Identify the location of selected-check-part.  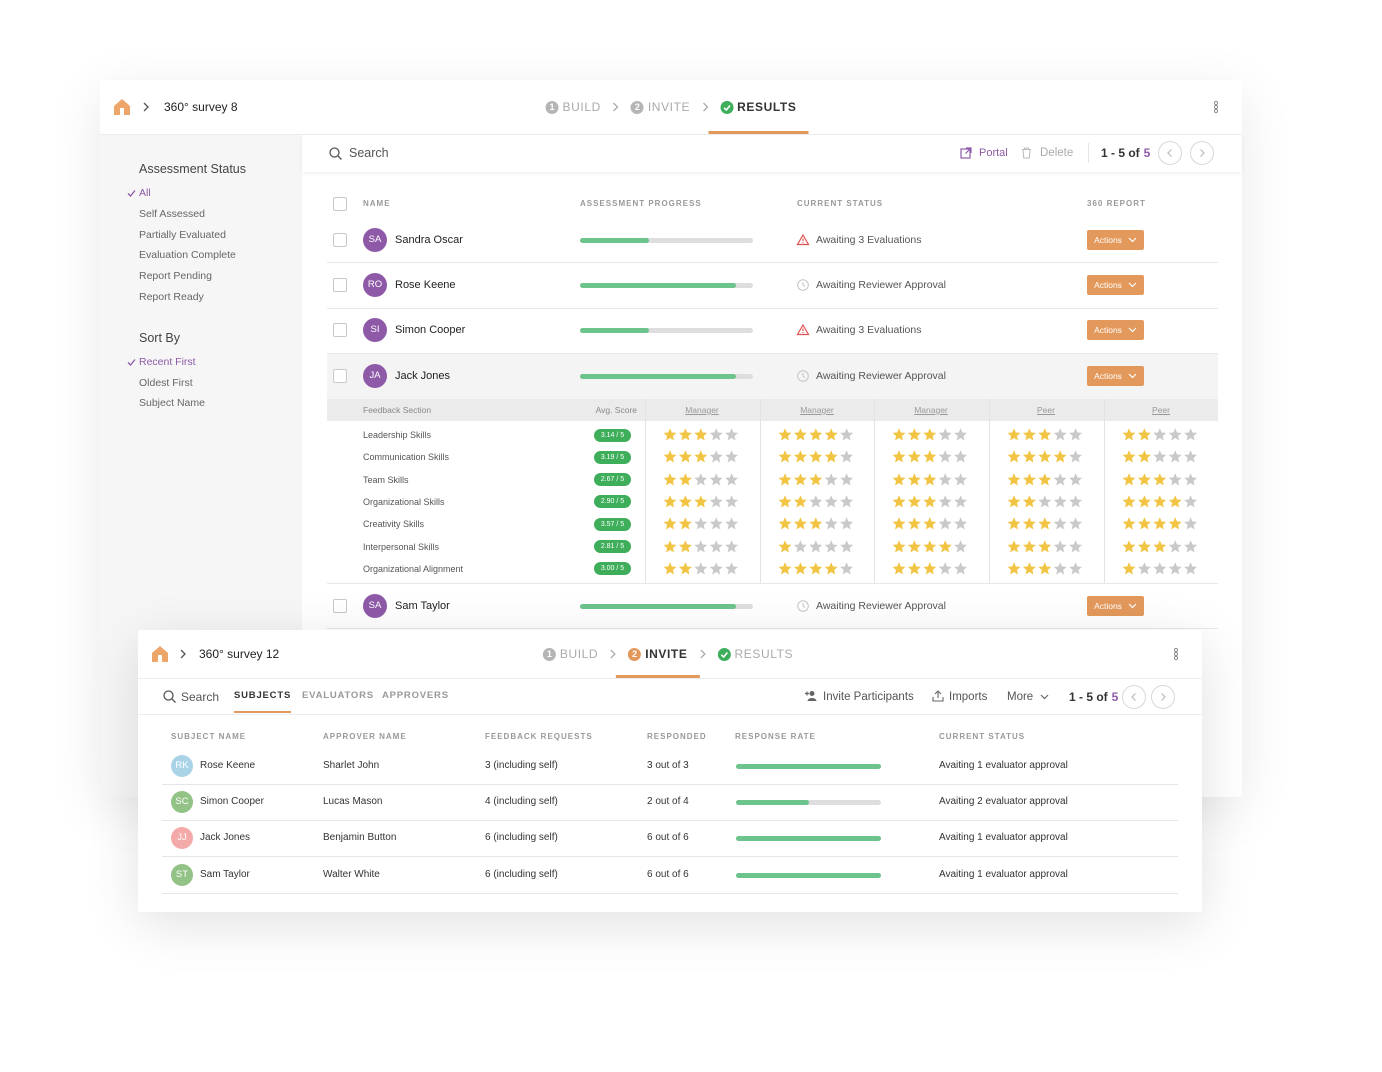
(131, 362).